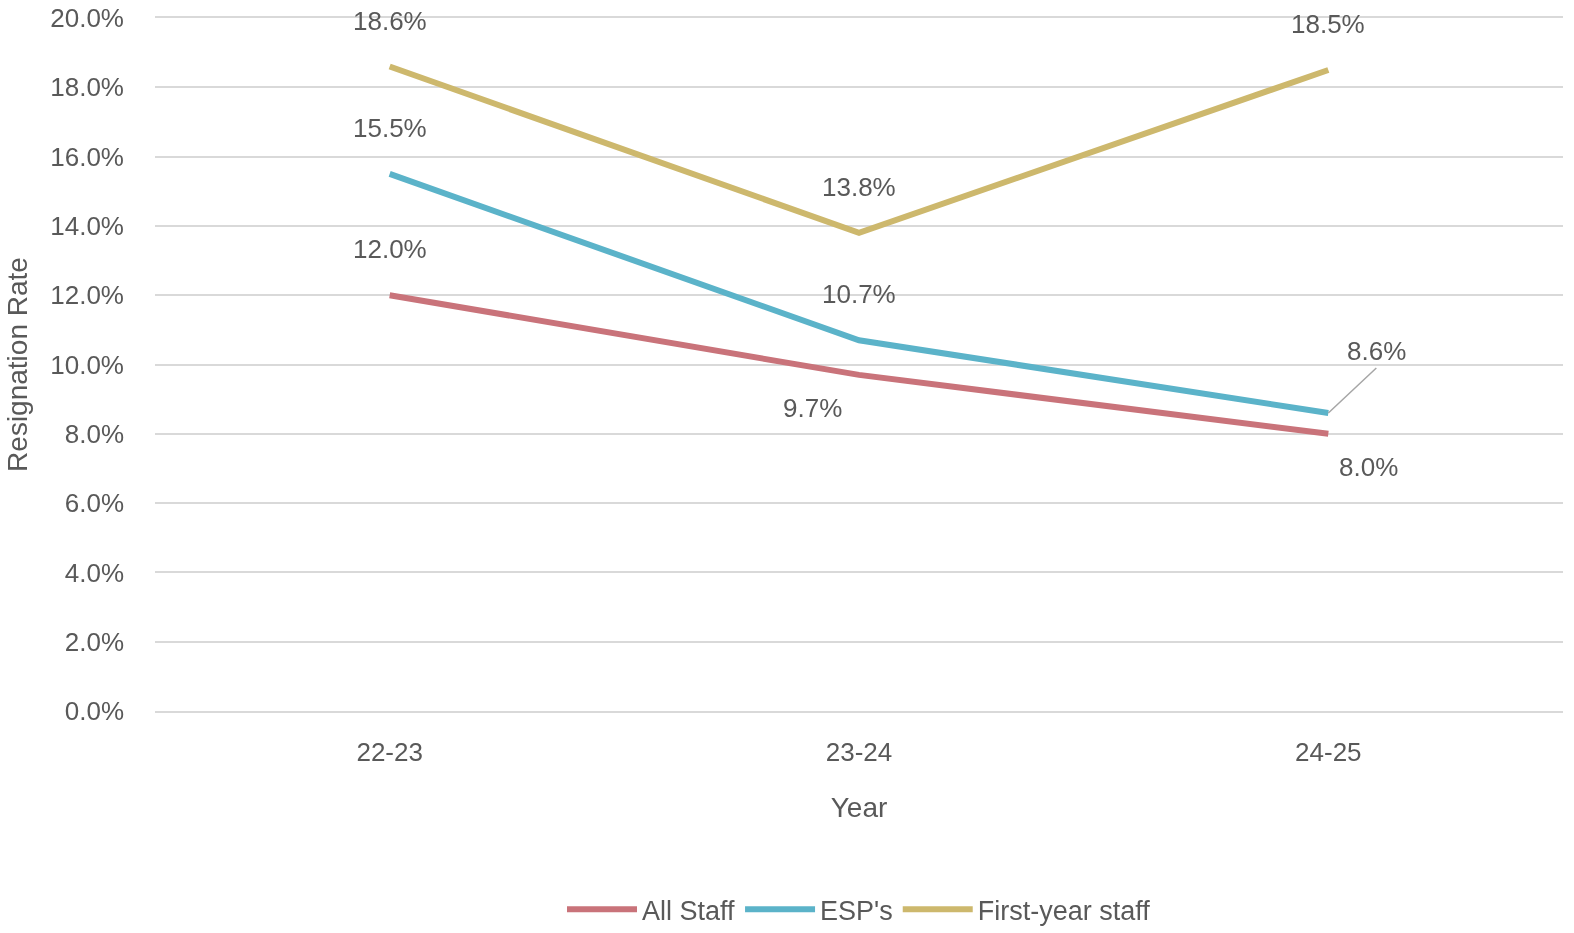 The width and height of the screenshot is (1574, 933). Describe the element at coordinates (1064, 910) in the screenshot. I see `legend-label: First-year staff` at that location.